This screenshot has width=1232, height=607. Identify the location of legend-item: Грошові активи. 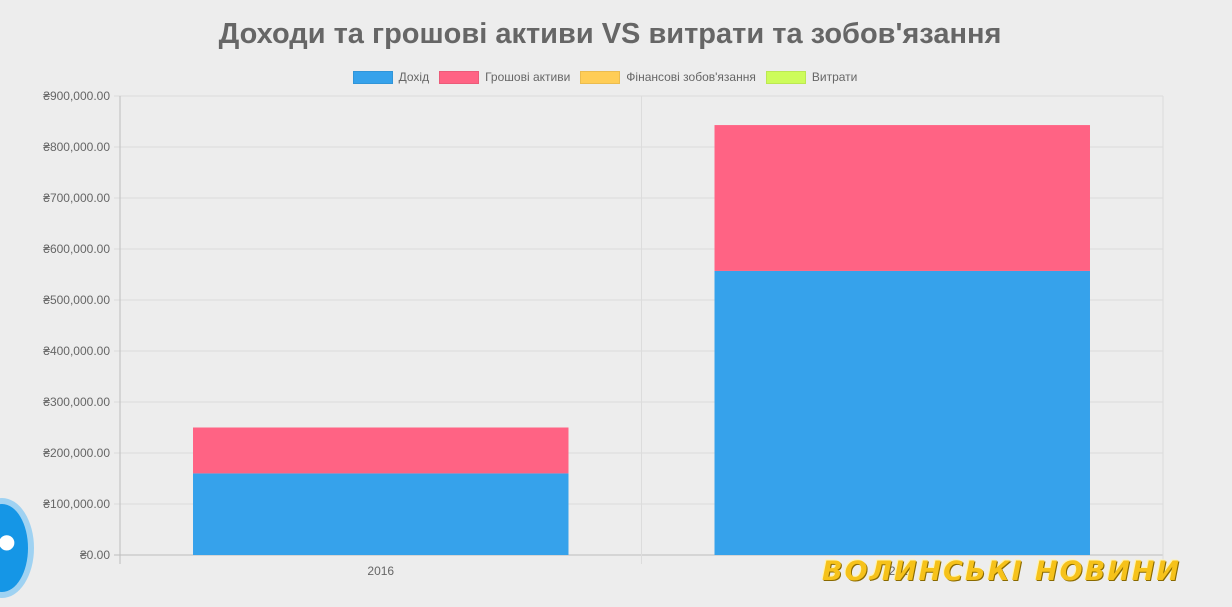
(504, 77).